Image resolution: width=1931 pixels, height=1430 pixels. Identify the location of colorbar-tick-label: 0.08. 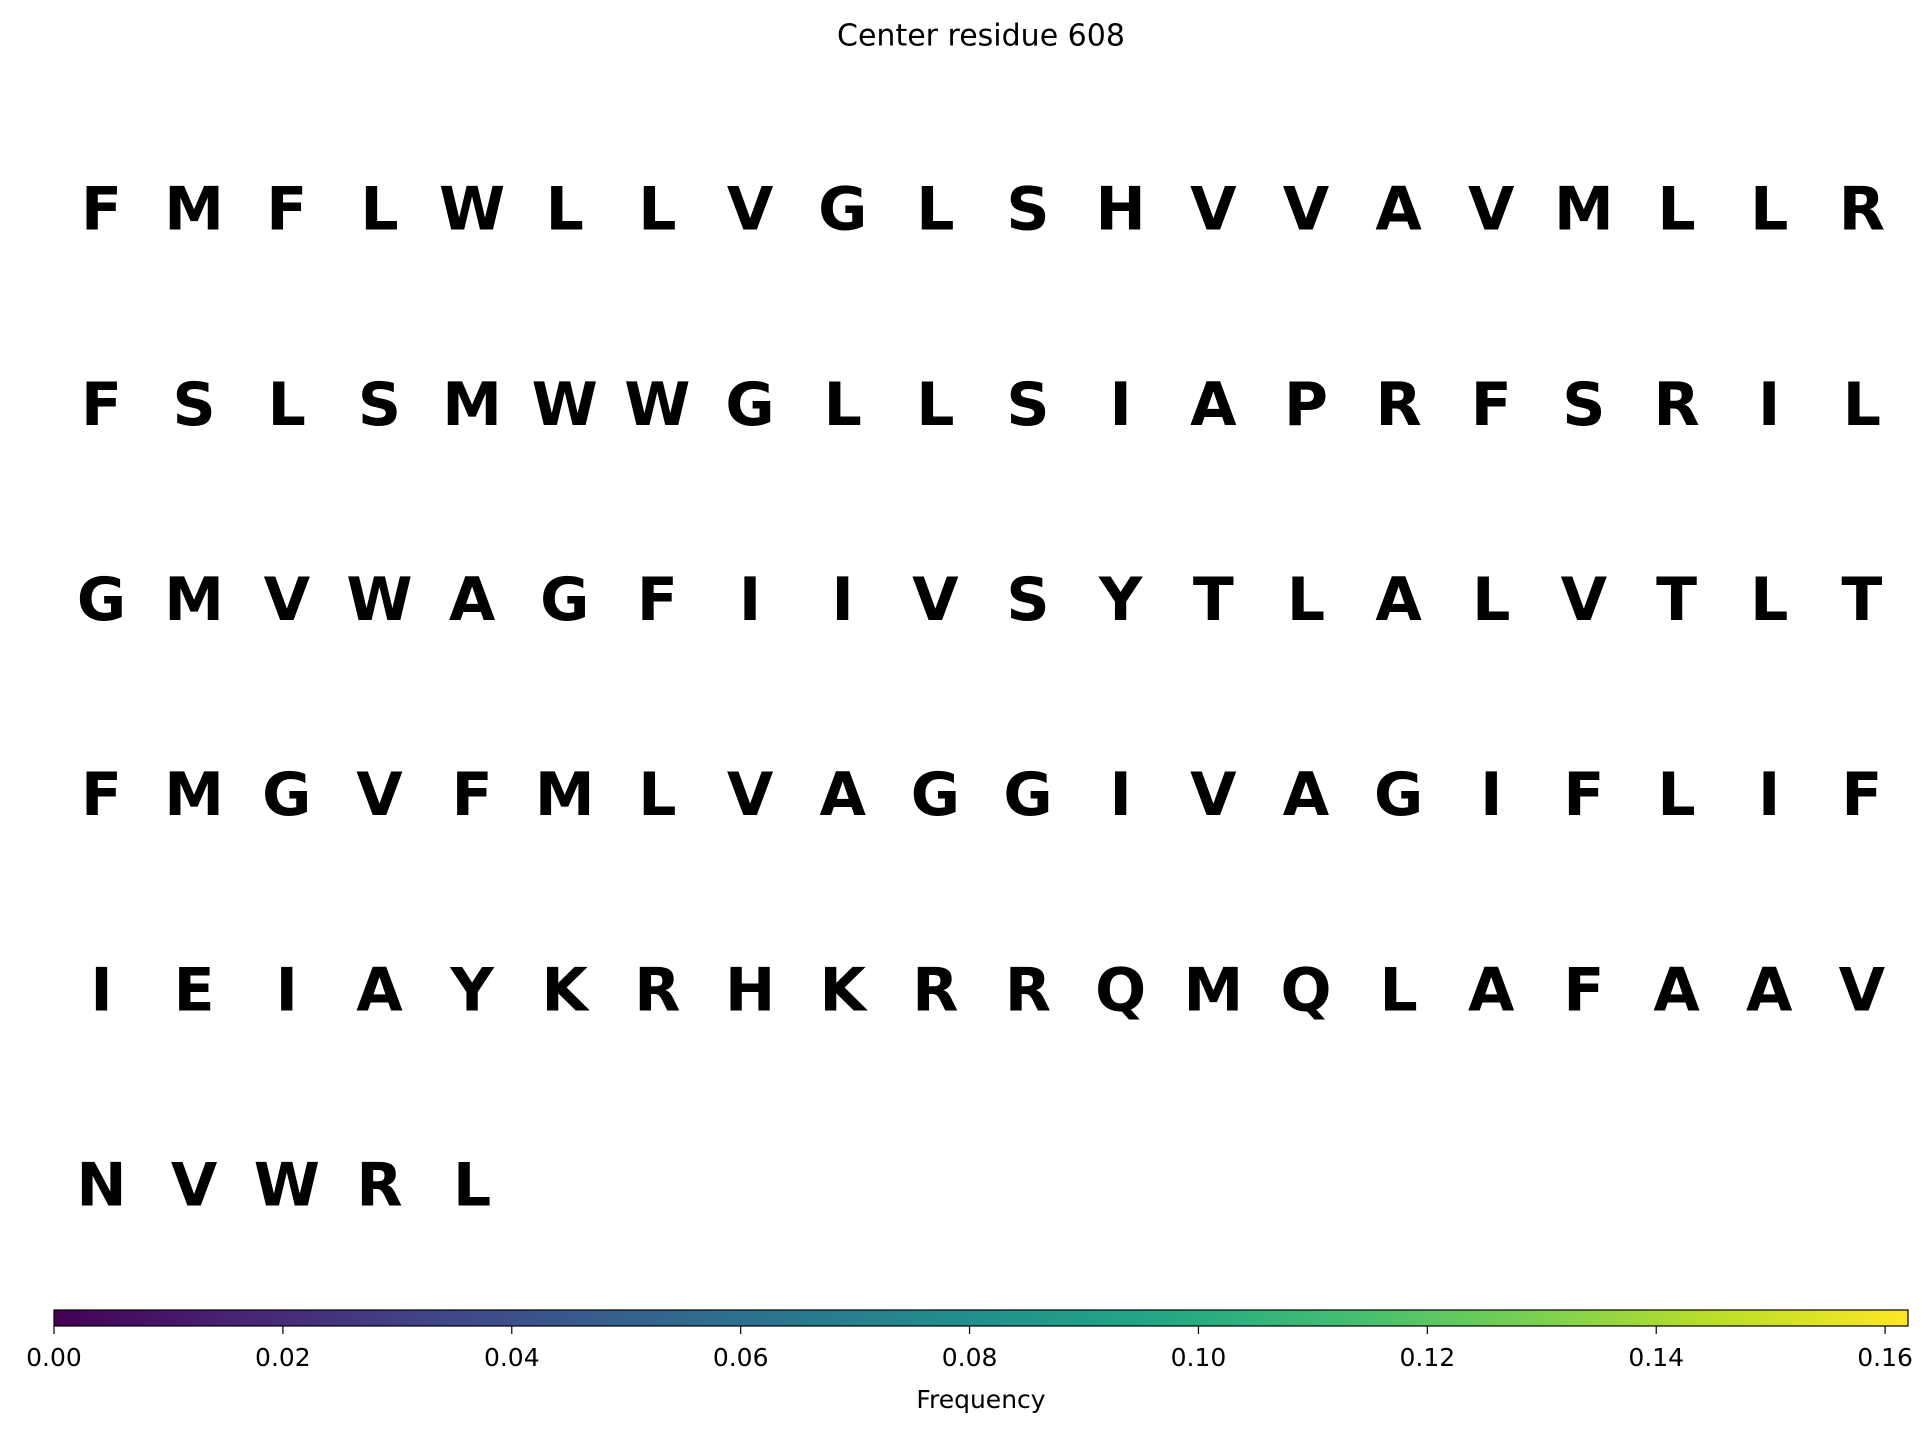
(970, 1357).